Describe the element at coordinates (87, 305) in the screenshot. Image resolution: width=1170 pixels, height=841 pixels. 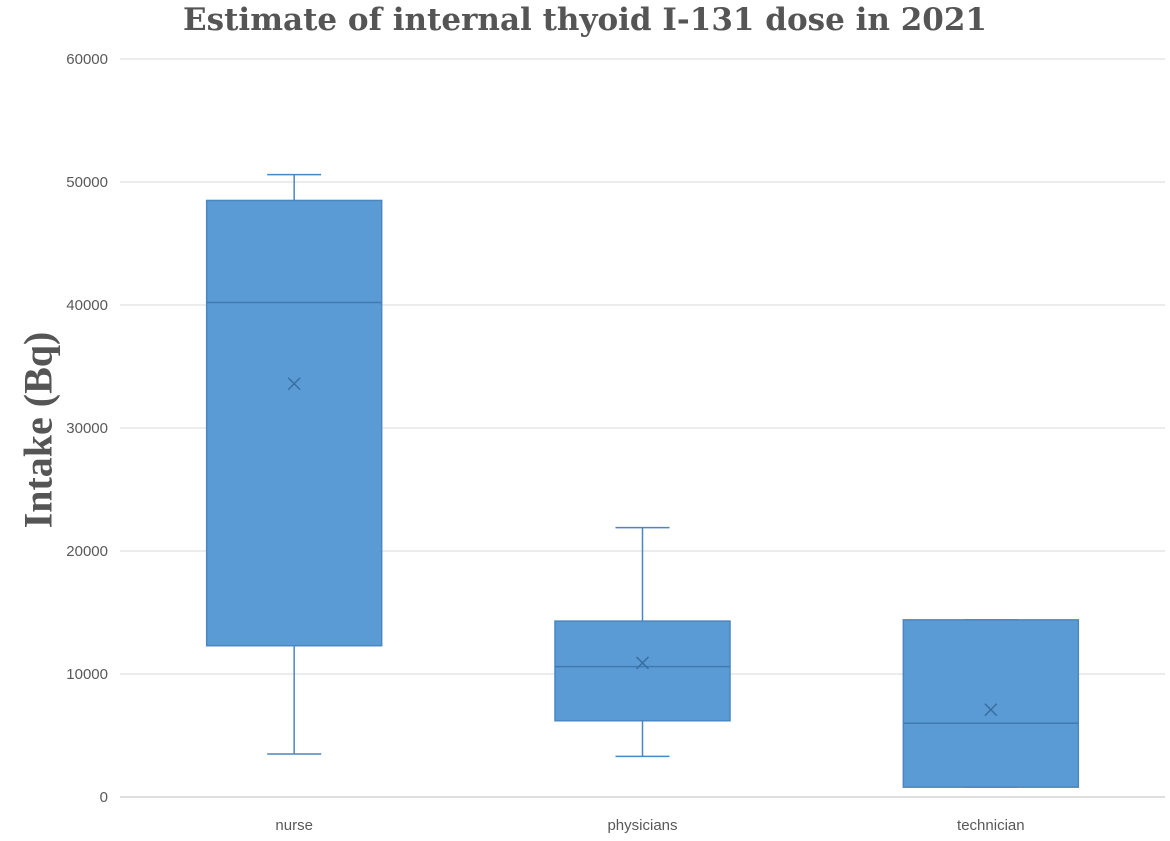
I see `y-tick-label: 40000` at that location.